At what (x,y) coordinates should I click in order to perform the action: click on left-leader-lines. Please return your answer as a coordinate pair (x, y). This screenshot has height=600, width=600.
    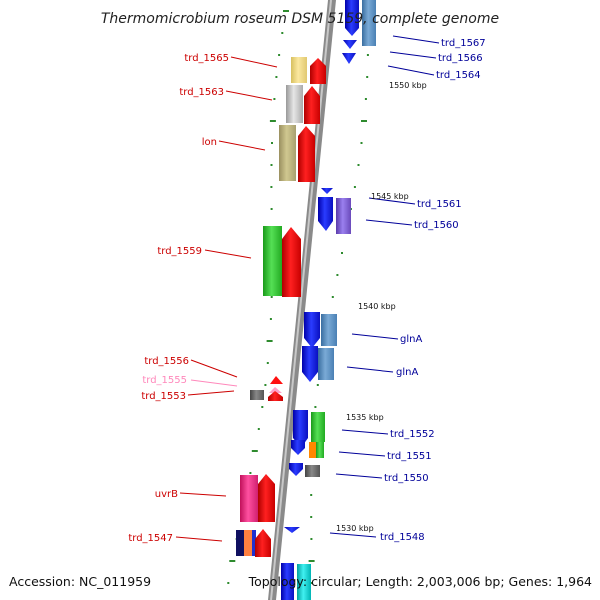
    Looking at the image, I should click on (226, 299).